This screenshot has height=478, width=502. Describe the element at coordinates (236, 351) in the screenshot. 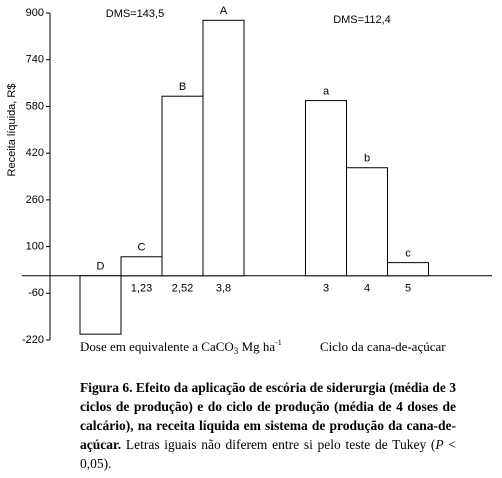

I see `group-label-sub: 3` at that location.